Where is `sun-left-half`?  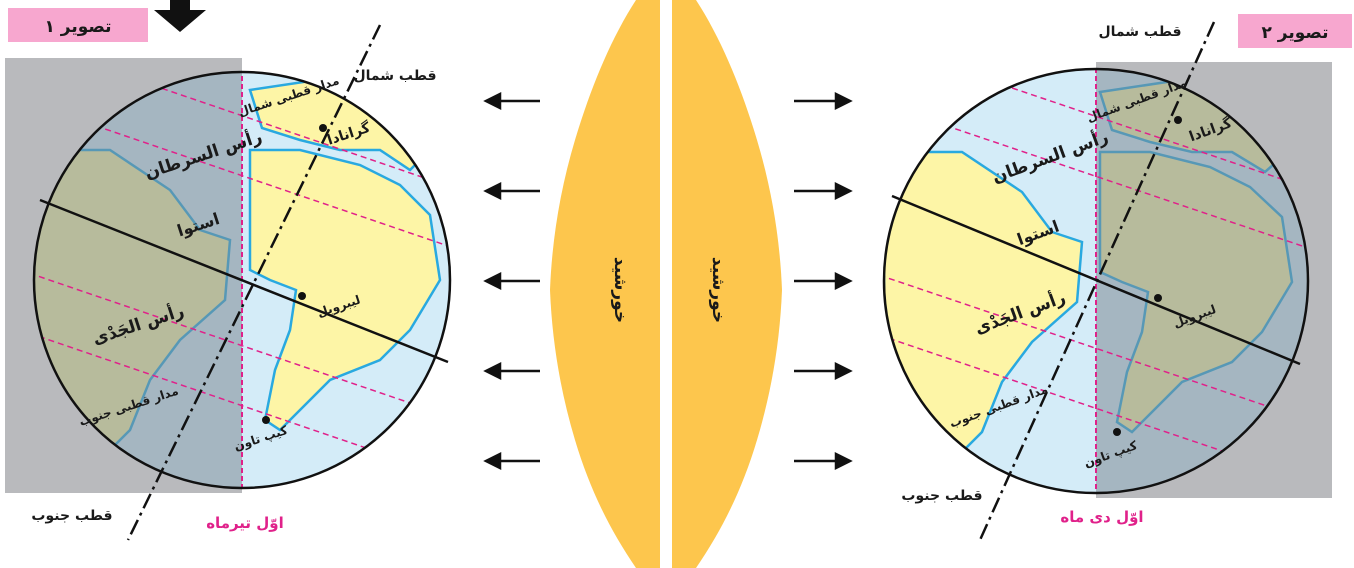
sun-left-half is located at coordinates (605, 284).